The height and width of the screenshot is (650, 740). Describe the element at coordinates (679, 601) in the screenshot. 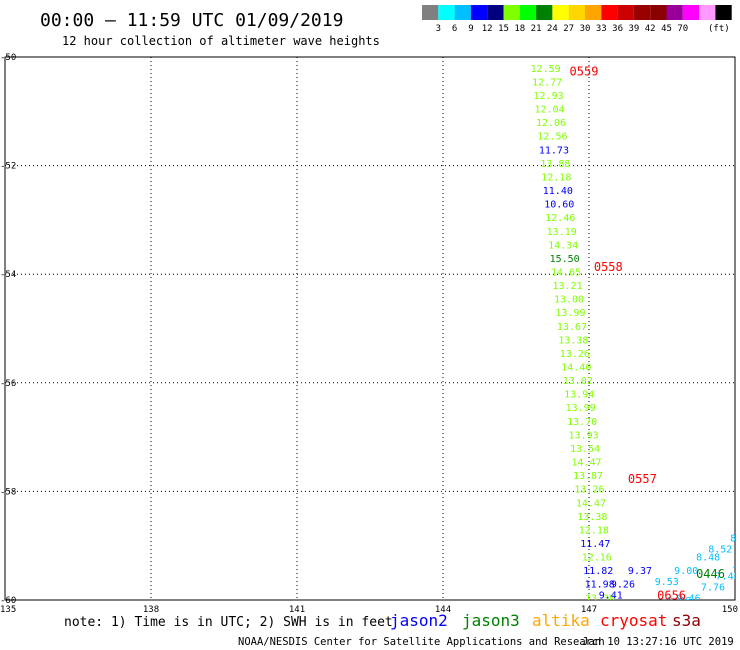

I see `wave-height-point: 9.86` at that location.